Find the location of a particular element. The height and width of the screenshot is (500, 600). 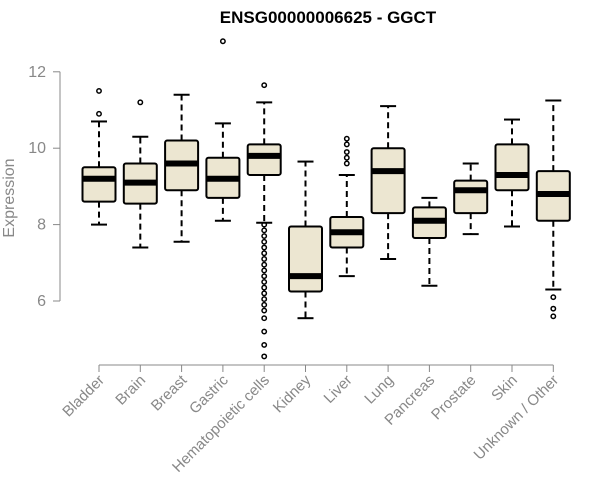

x-tick-label: Kidney is located at coordinates (292, 393).